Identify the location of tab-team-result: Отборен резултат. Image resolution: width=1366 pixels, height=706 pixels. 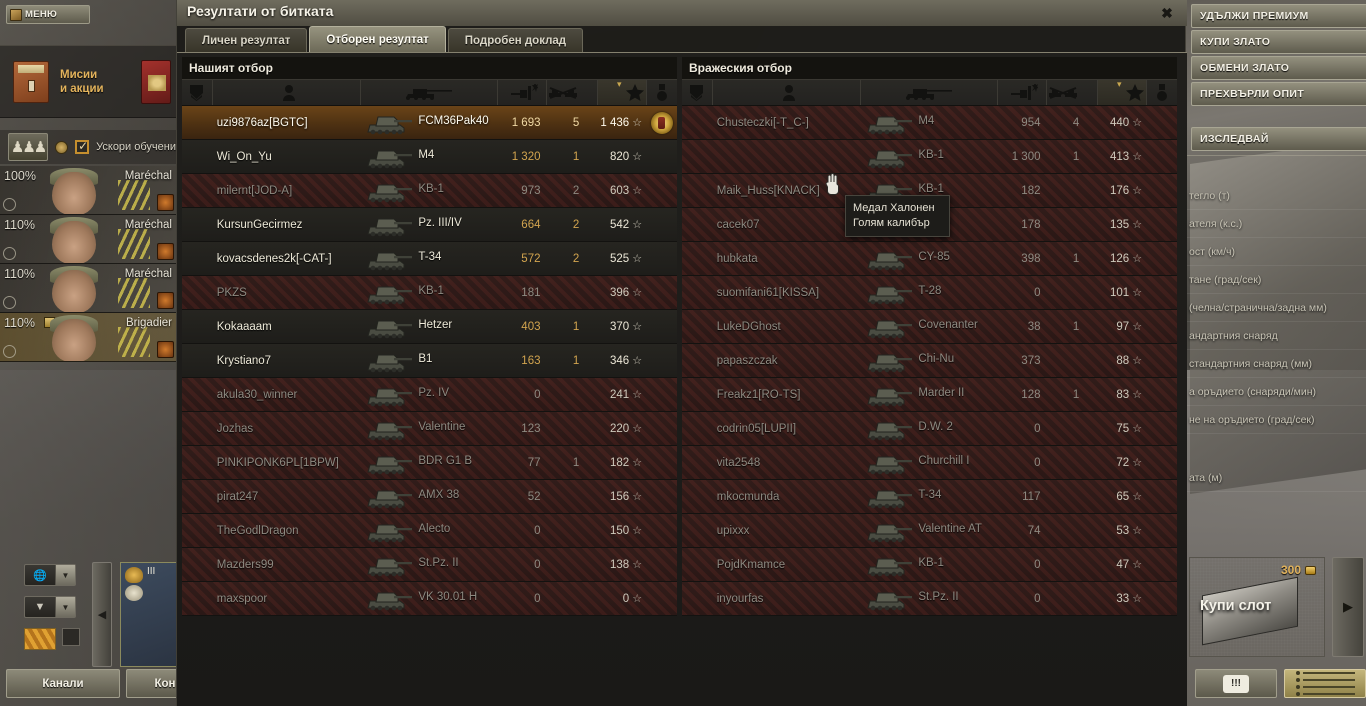
(377, 39).